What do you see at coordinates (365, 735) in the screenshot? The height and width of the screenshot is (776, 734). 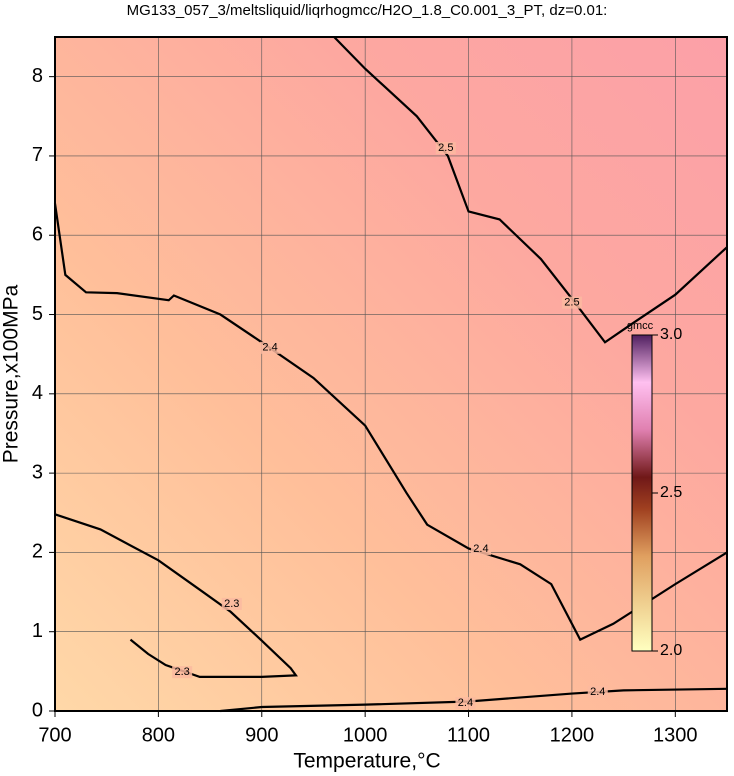 I see `x-tick-label: 1000` at bounding box center [365, 735].